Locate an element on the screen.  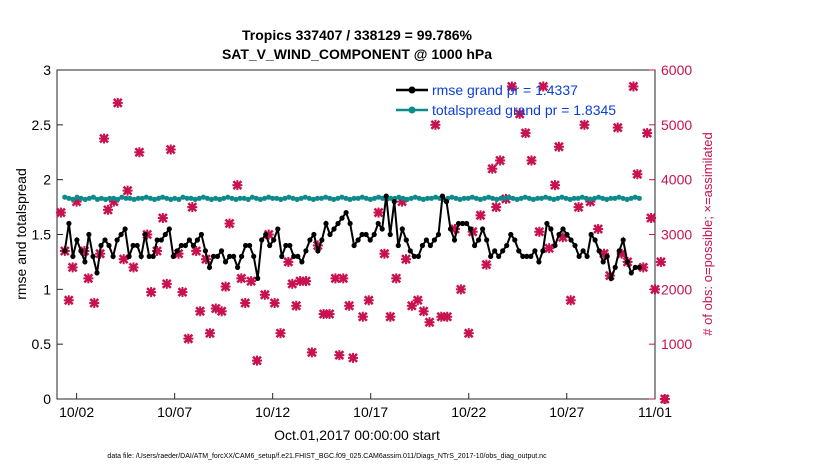
y-left-tick-label: 1 is located at coordinates (47, 289).